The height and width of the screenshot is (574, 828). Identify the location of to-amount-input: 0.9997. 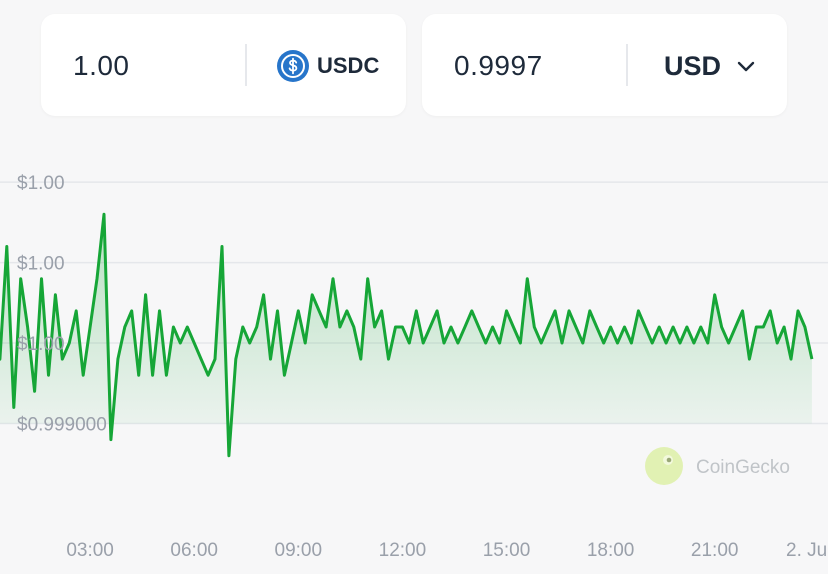
(498, 65).